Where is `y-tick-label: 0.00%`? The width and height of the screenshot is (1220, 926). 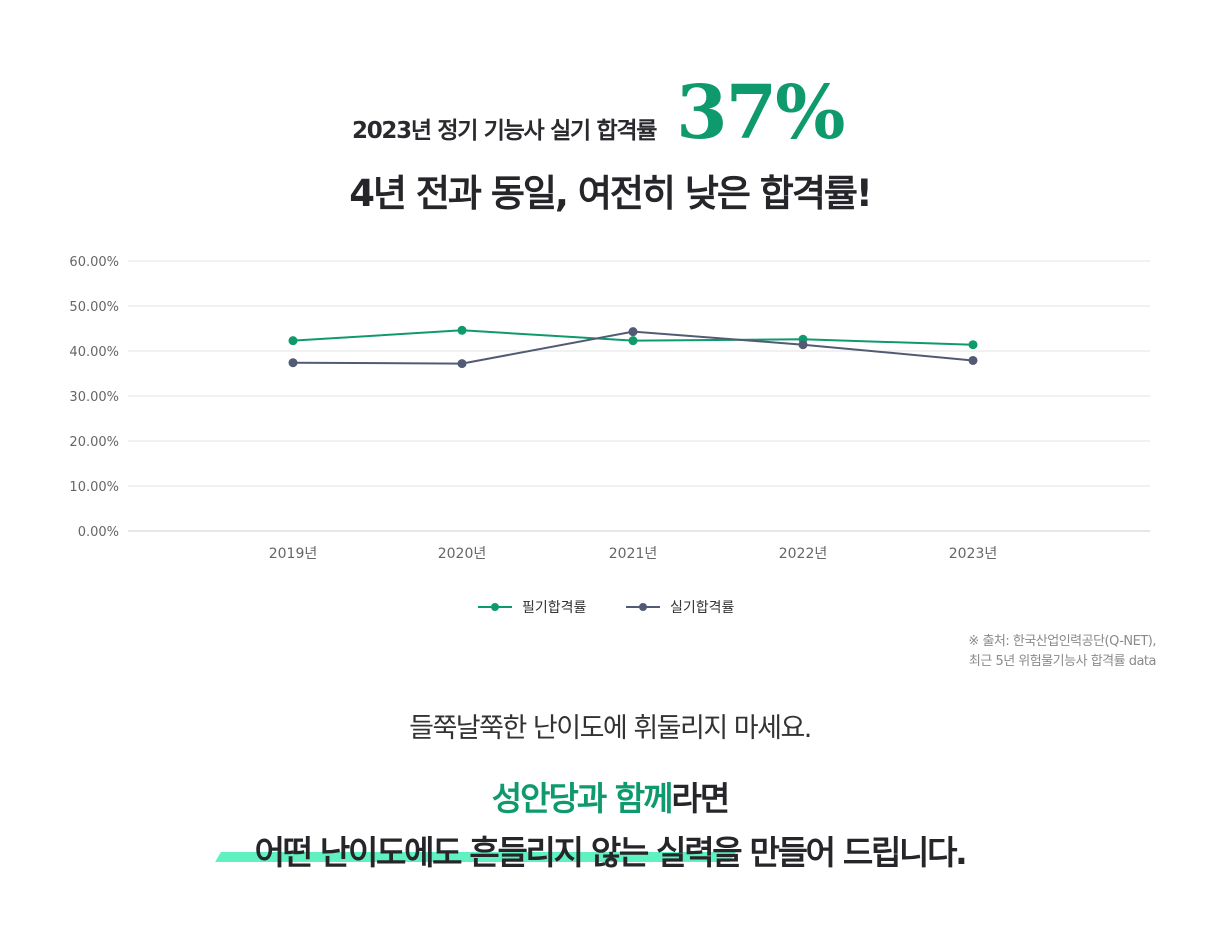
y-tick-label: 0.00% is located at coordinates (98, 532).